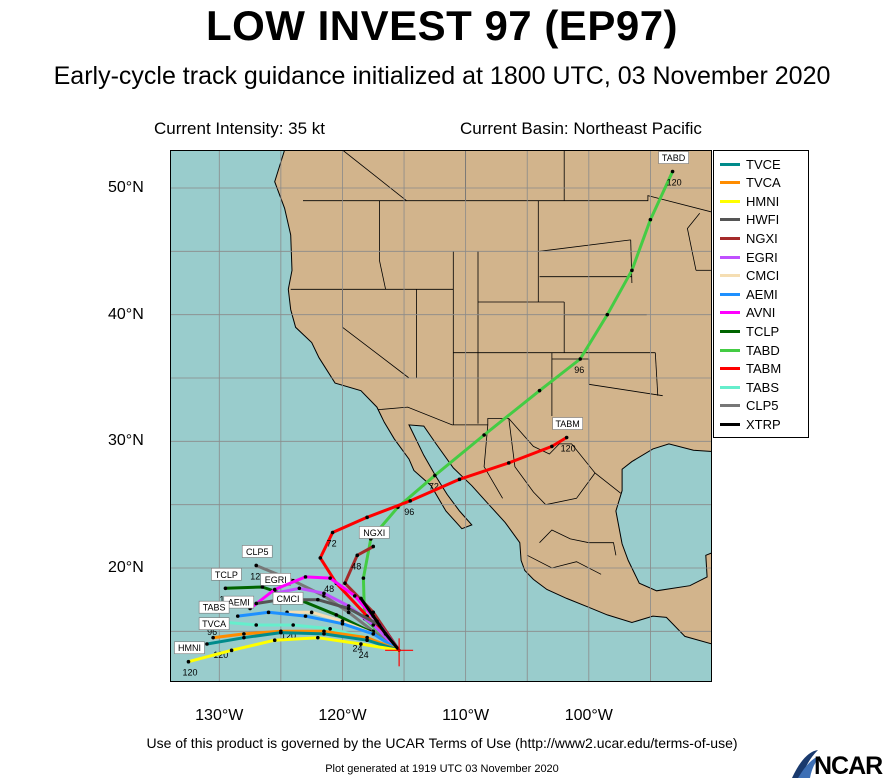 The height and width of the screenshot is (781, 884). I want to click on track-tag-label: TCLP, so click(226, 575).